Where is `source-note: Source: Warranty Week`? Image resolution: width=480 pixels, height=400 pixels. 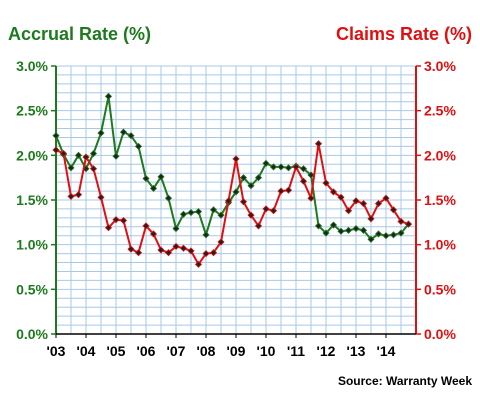 source-note: Source: Warranty Week is located at coordinates (405, 381).